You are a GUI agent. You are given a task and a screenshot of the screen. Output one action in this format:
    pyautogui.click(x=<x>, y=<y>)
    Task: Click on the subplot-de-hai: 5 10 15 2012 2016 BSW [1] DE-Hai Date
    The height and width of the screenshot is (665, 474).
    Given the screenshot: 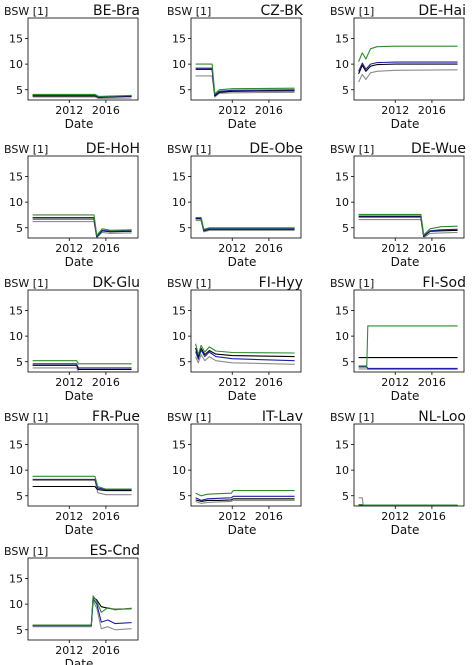 What is the action you would take?
    pyautogui.click(x=398, y=67)
    